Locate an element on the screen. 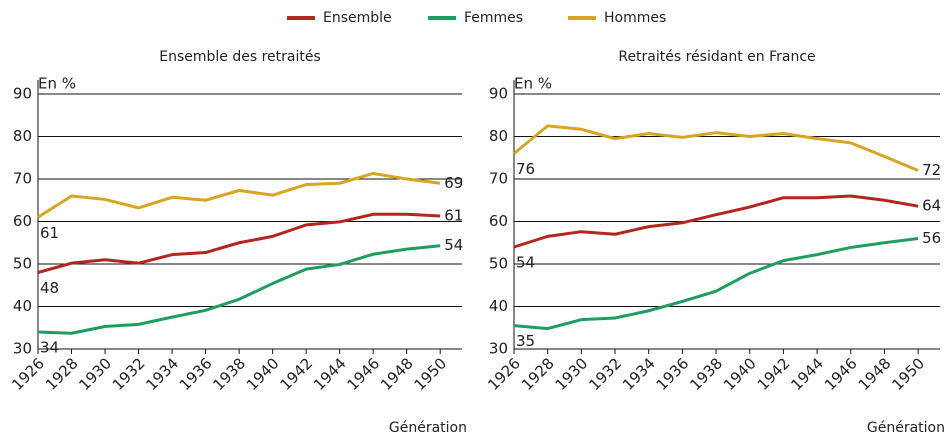 This screenshot has width=947, height=434. data-label: 34 is located at coordinates (49, 348).